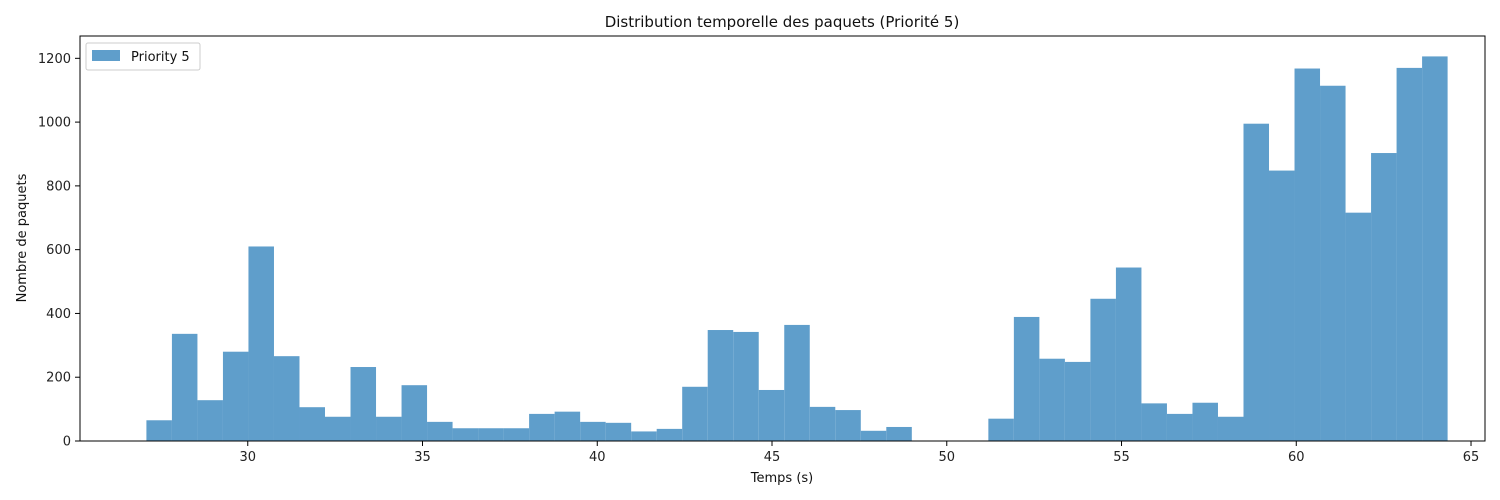 The height and width of the screenshot is (500, 1500). I want to click on x-axis-title: Temps (s), so click(781, 478).